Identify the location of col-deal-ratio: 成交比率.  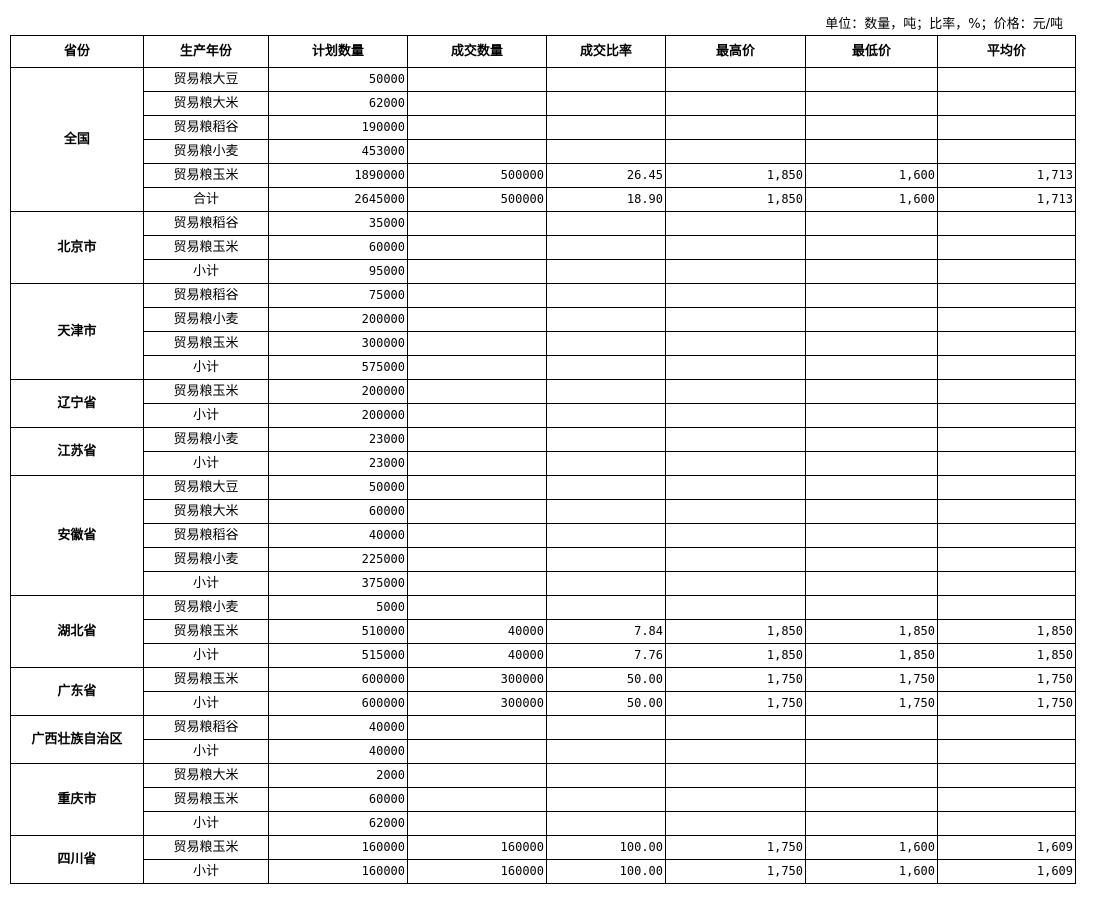
(606, 51).